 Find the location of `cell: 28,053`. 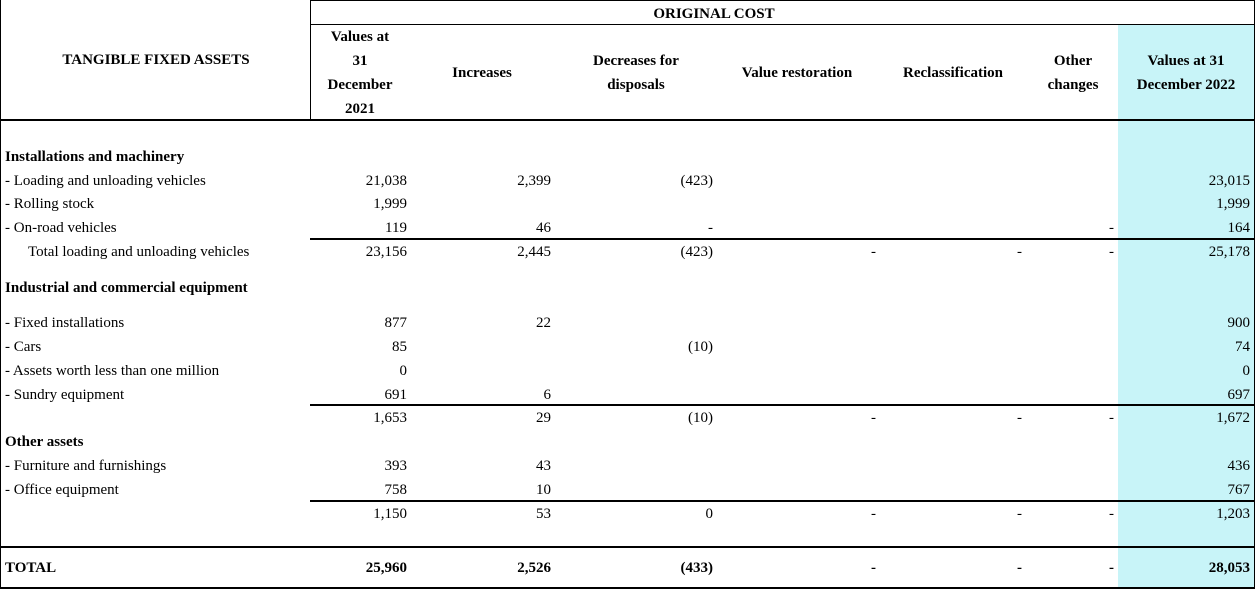

cell: 28,053 is located at coordinates (1229, 568).